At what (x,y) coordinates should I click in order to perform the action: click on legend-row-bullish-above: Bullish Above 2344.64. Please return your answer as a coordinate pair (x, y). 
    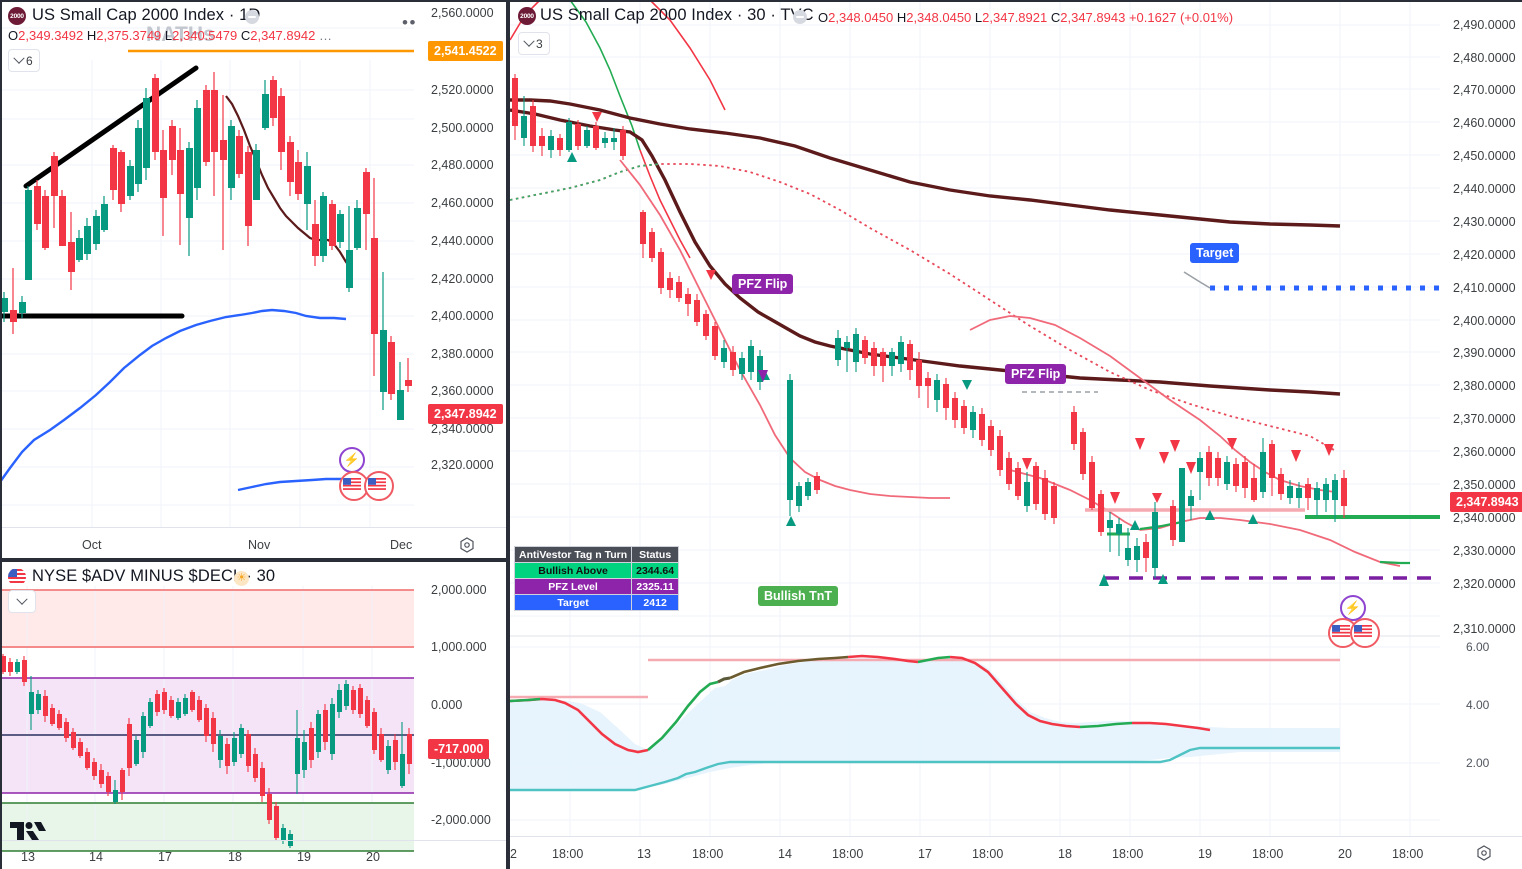
    Looking at the image, I should click on (596, 570).